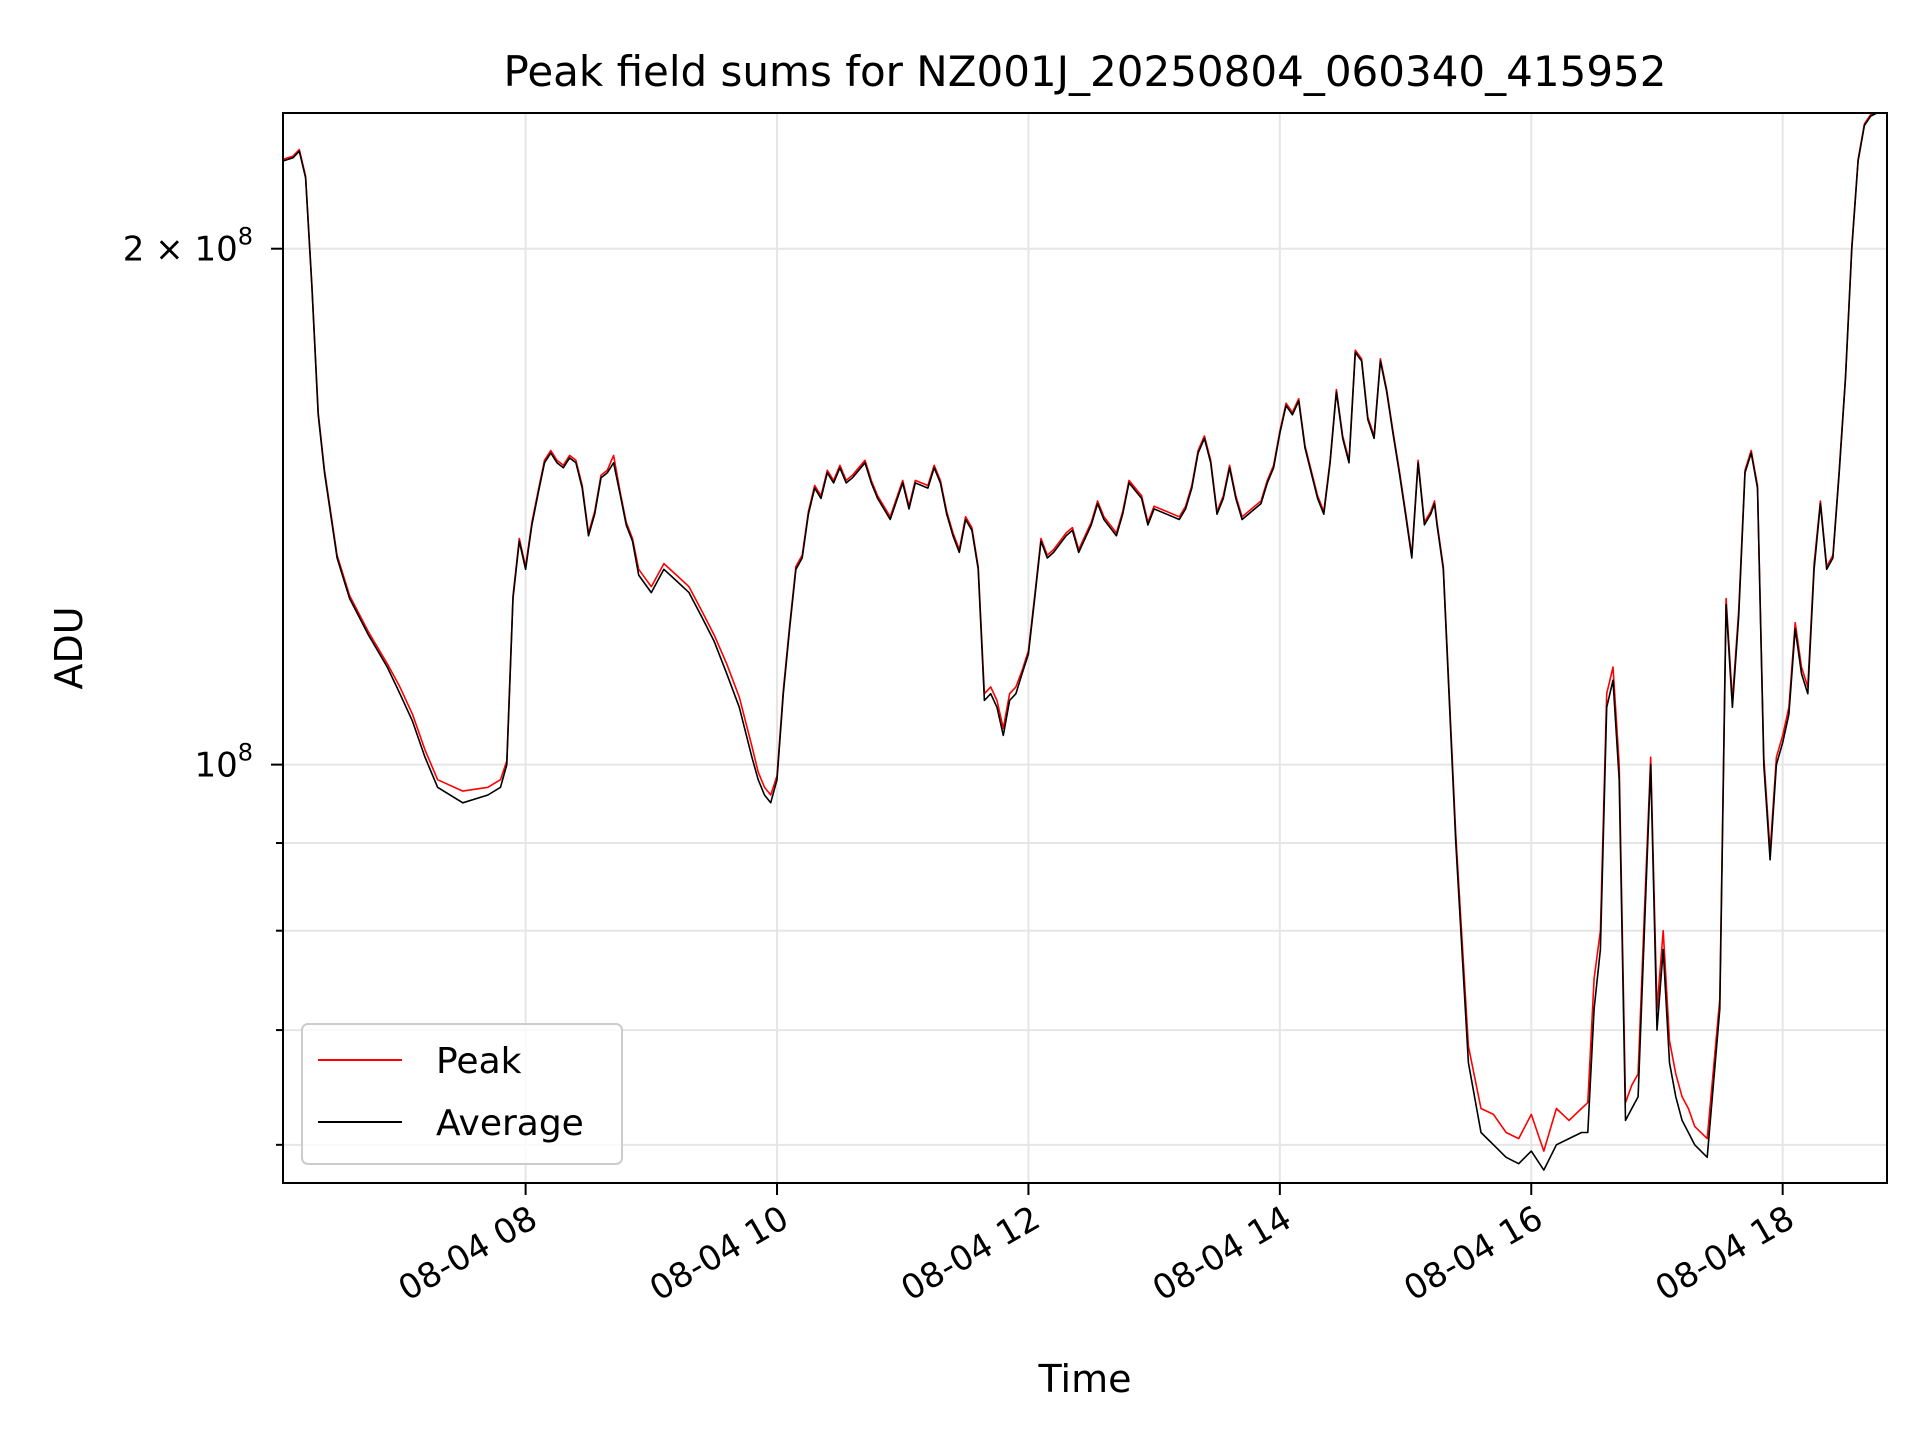 Image resolution: width=1920 pixels, height=1440 pixels. I want to click on y-tick-label: 2 × 108, so click(188, 246).